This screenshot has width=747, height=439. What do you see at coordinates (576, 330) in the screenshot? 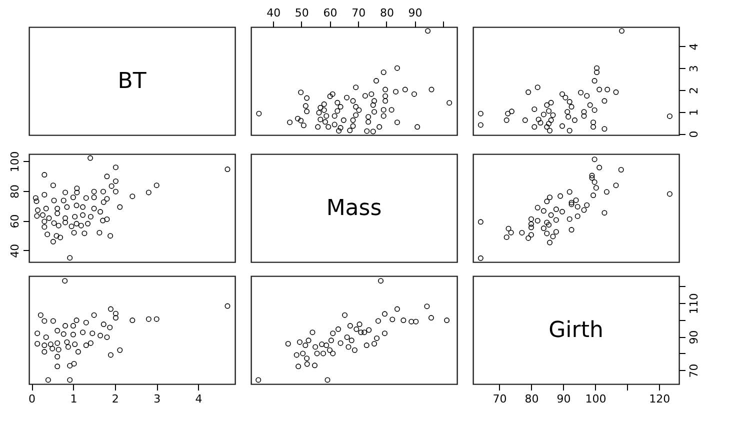
I see `text: Girth` at bounding box center [576, 330].